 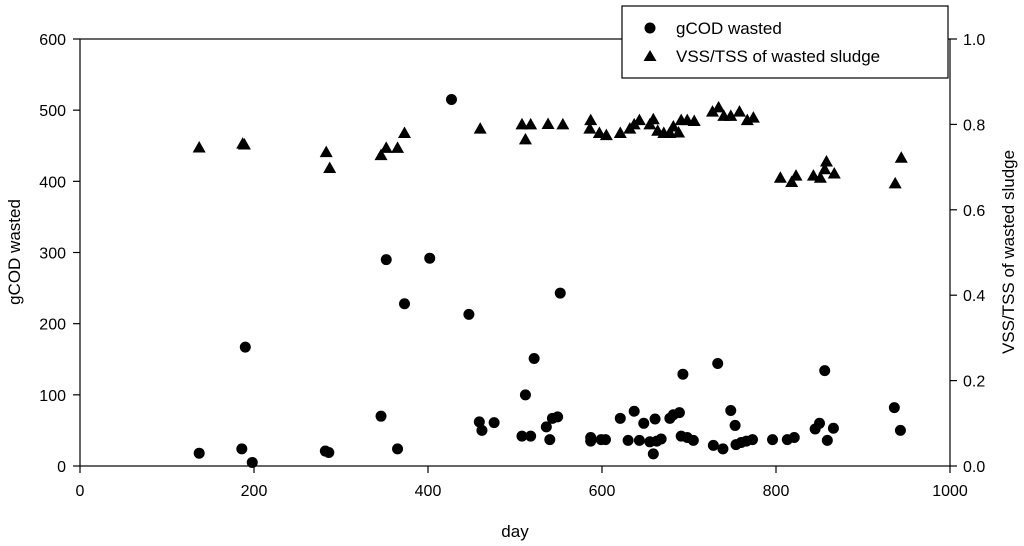 What do you see at coordinates (974, 467) in the screenshot?
I see `y2-tick-label: 0.0` at bounding box center [974, 467].